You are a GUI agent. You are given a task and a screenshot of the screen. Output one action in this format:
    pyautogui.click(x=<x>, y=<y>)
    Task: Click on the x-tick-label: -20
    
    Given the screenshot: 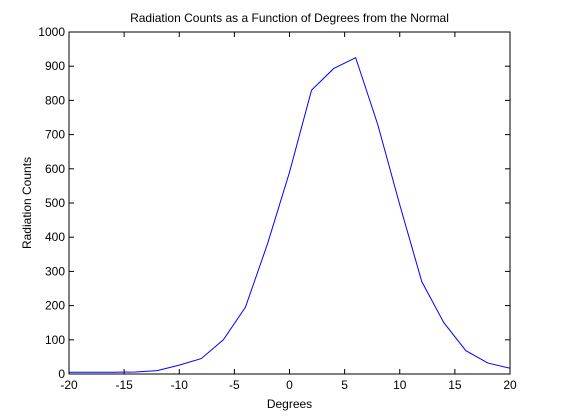 What is the action you would take?
    pyautogui.click(x=69, y=385)
    